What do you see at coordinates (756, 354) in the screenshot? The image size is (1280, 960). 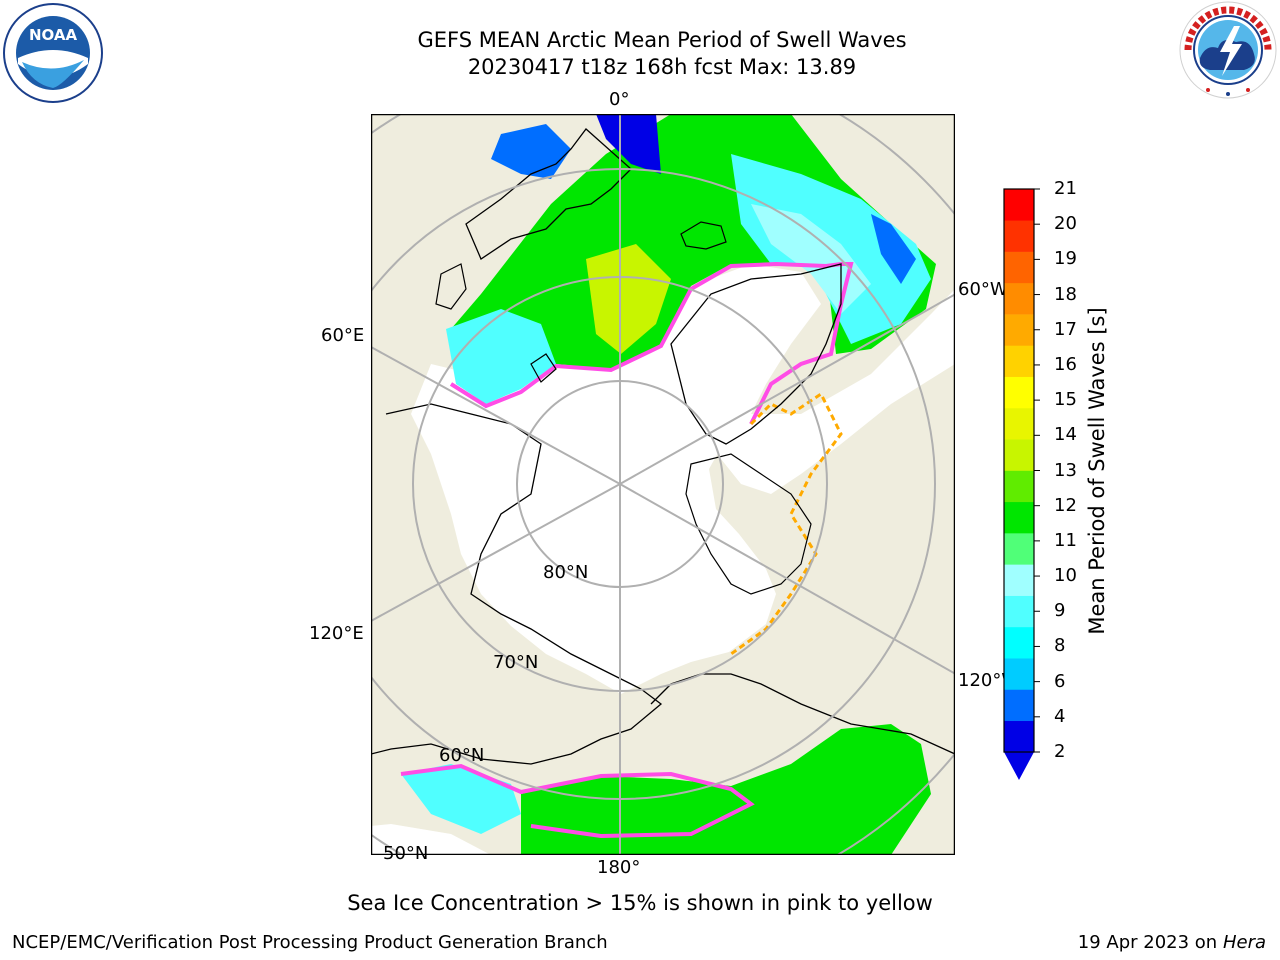 I see `coastline-greenland` at bounding box center [756, 354].